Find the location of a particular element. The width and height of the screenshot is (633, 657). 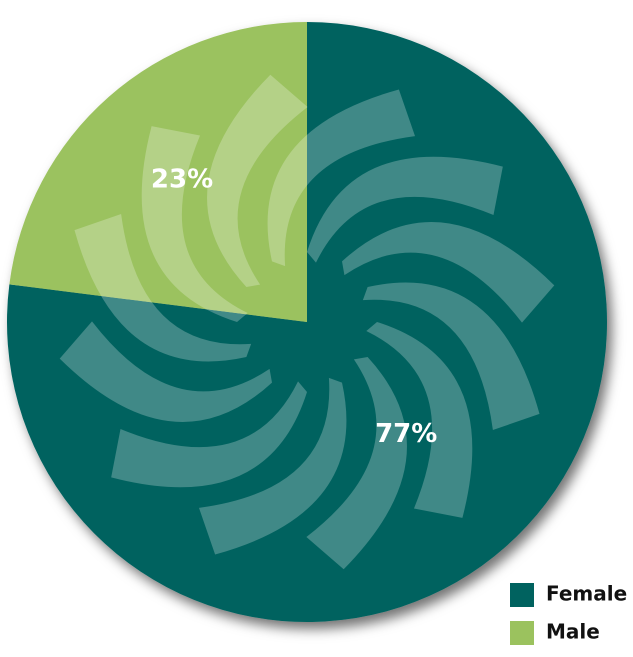

value-label: 77% is located at coordinates (406, 434).